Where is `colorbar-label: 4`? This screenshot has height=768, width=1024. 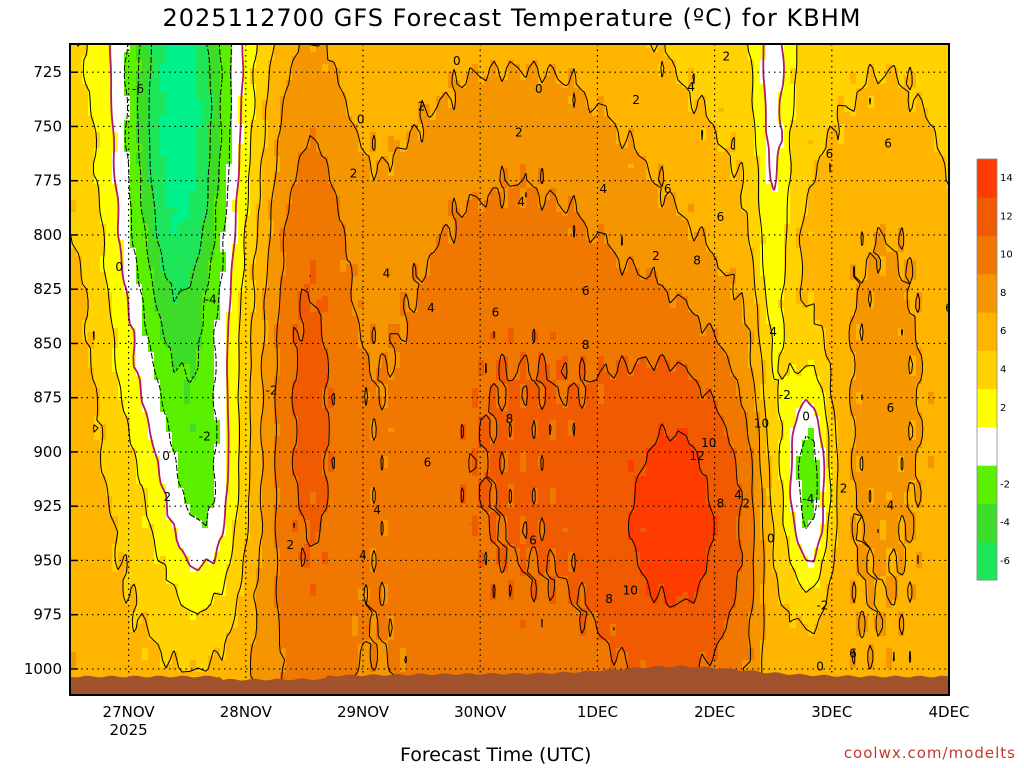 colorbar-label: 4 is located at coordinates (1003, 370).